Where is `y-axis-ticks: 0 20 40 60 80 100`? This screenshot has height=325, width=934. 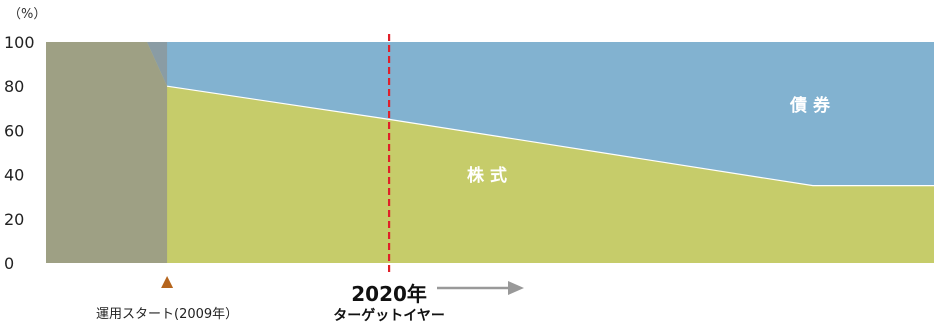
y-axis-ticks: 0 20 40 60 80 100 is located at coordinates (19, 153).